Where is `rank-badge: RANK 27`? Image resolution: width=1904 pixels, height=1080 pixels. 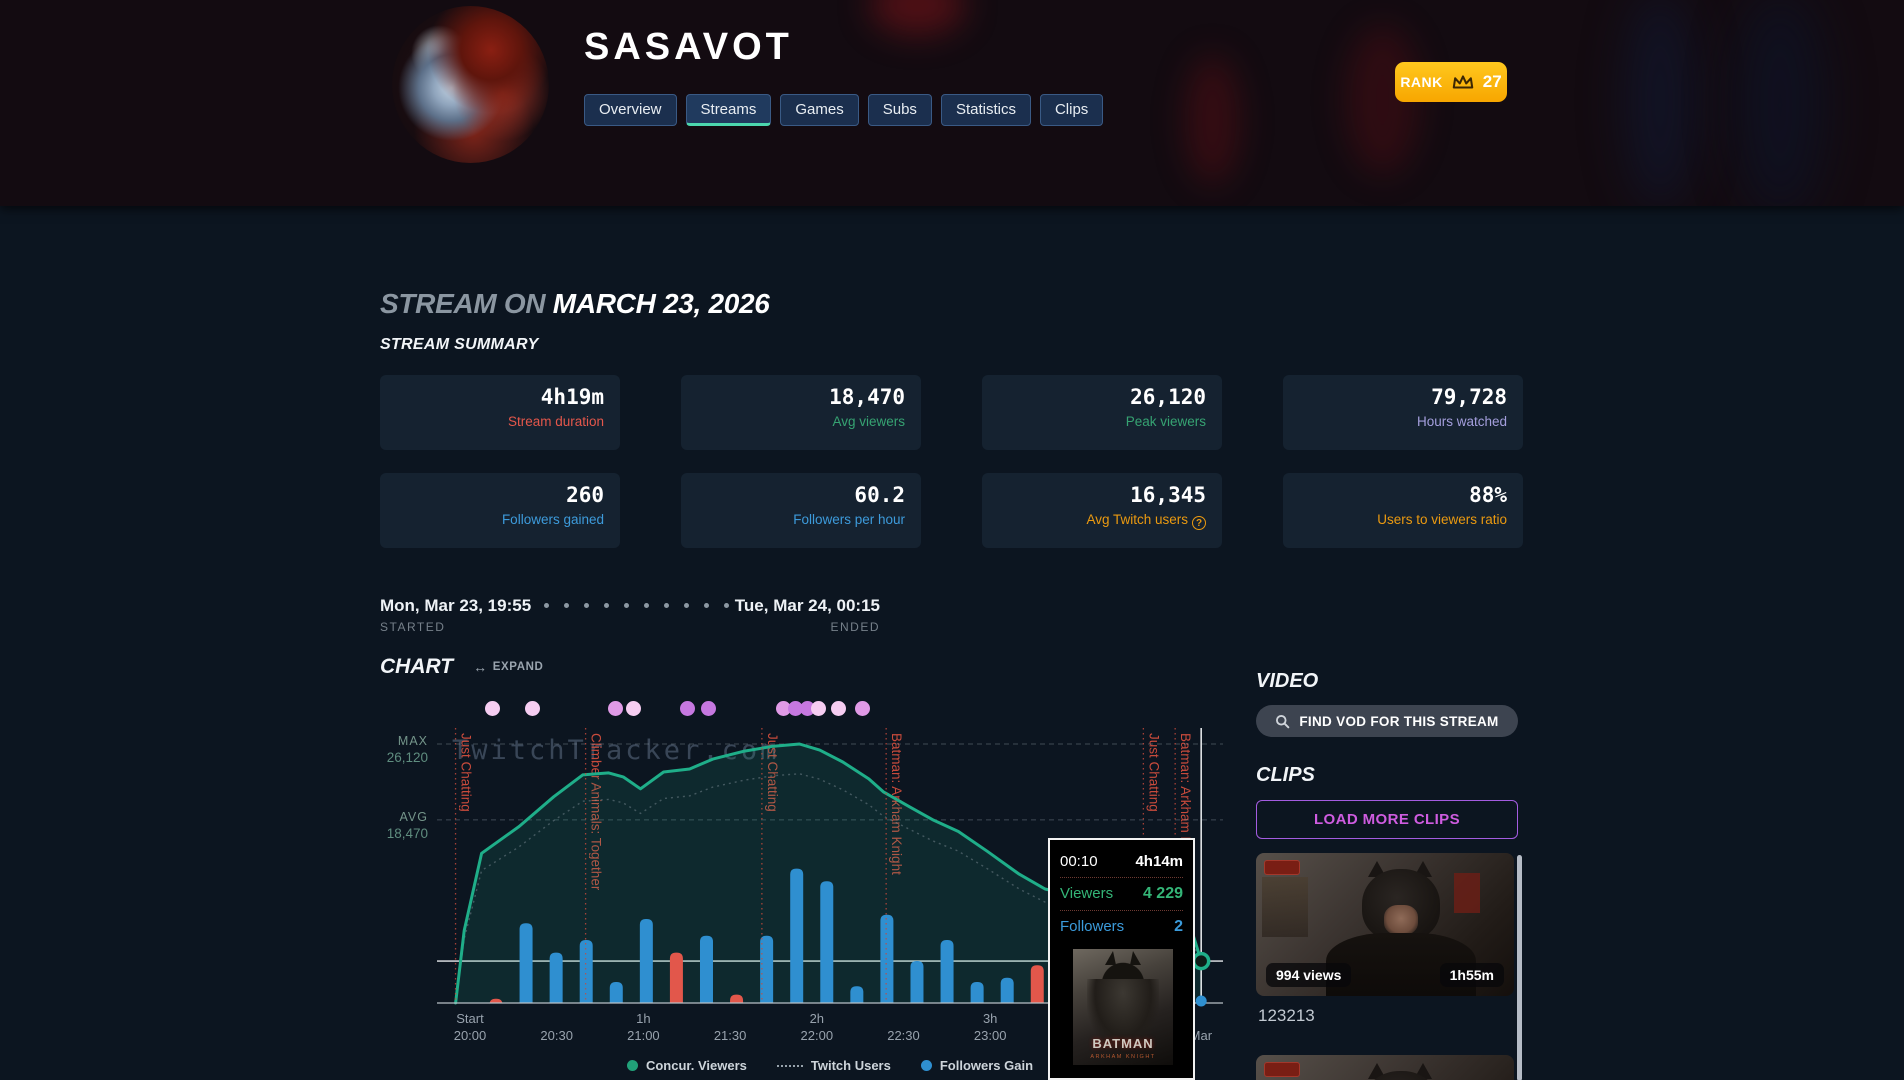
rank-badge: RANK 27 is located at coordinates (1451, 82).